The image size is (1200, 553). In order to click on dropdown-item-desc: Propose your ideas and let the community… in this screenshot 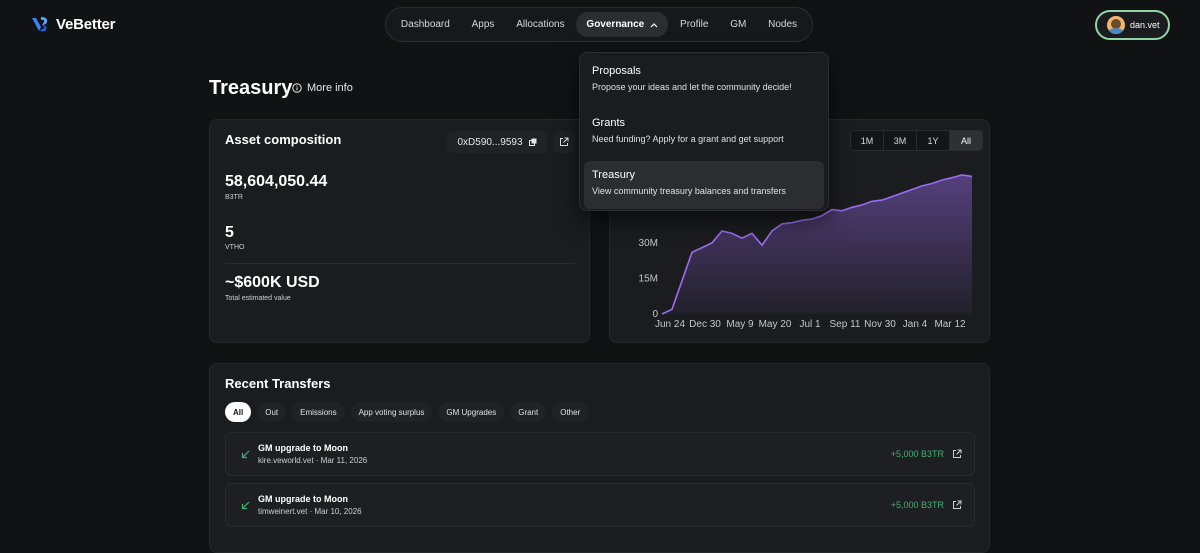, I will do `click(692, 87)`.